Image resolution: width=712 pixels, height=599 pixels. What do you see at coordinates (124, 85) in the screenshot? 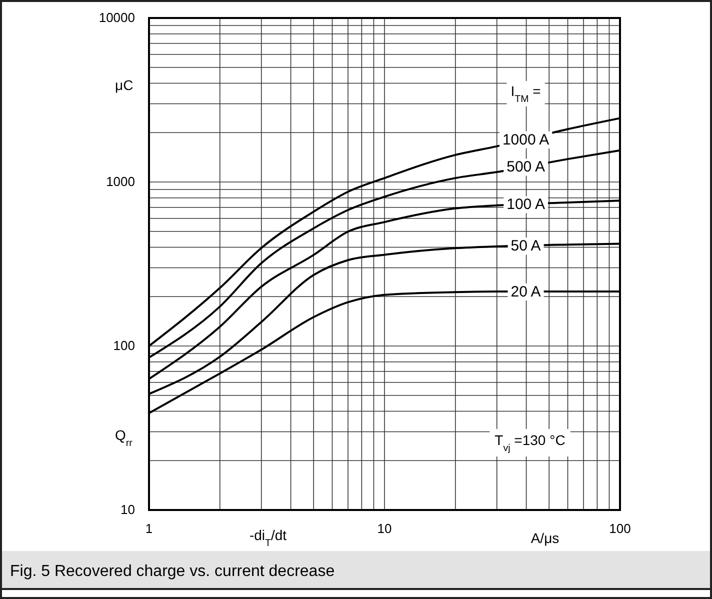
I see `text: μC` at bounding box center [124, 85].